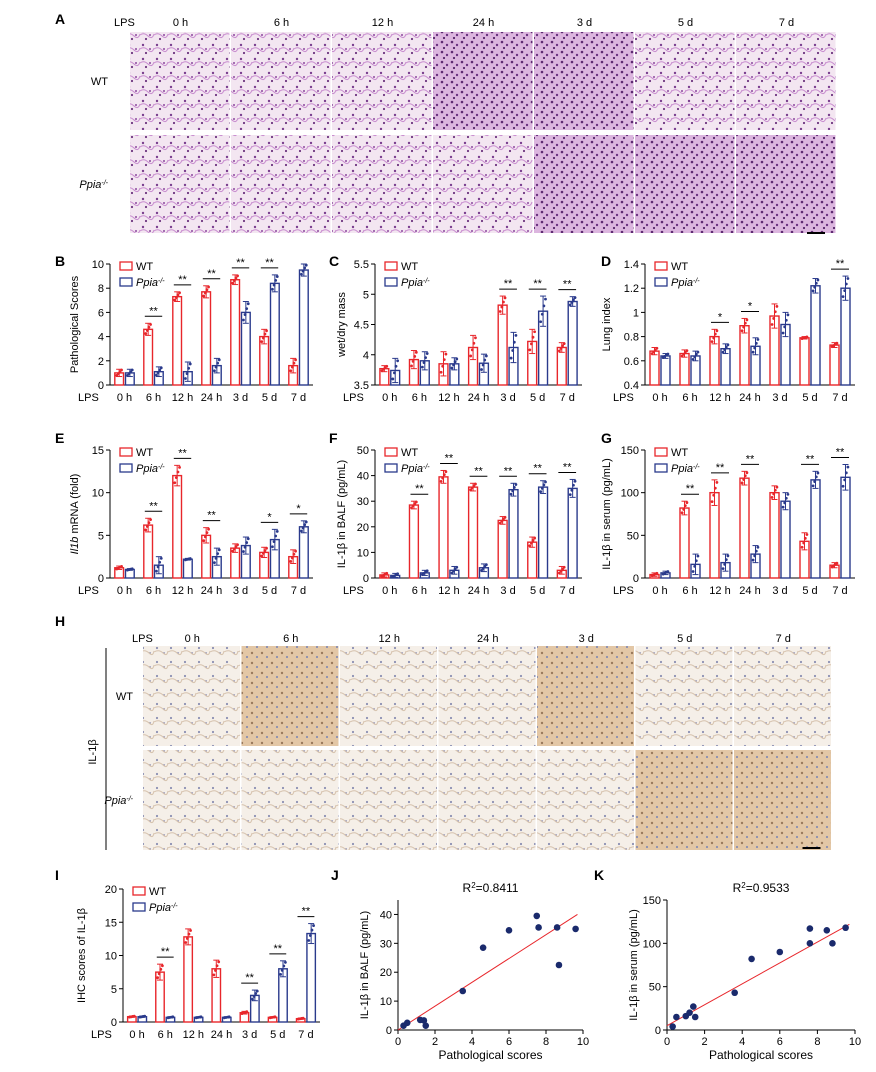 The width and height of the screenshot is (876, 1072). I want to click on x-tick-label: 3 d, so click(507, 398).